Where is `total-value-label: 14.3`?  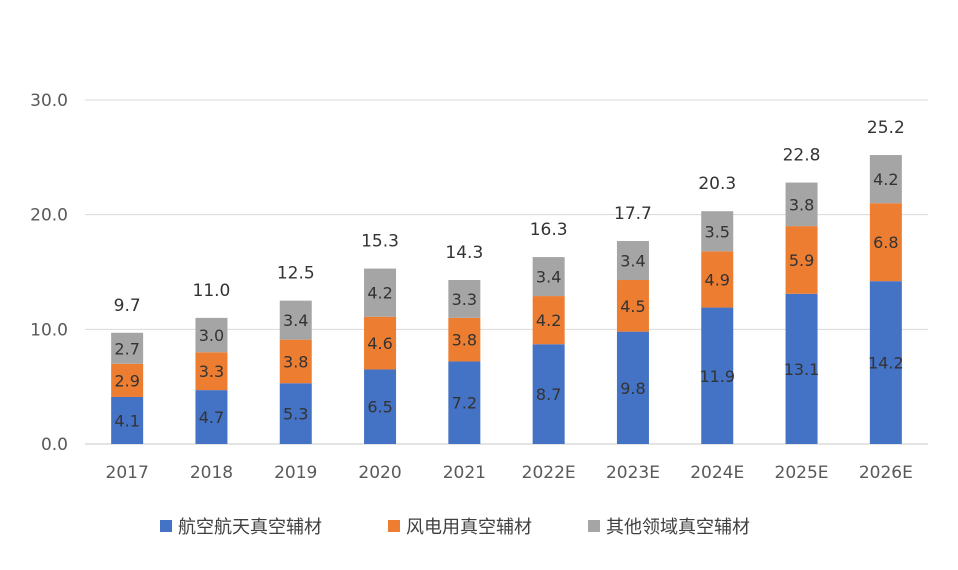
total-value-label: 14.3 is located at coordinates (464, 253).